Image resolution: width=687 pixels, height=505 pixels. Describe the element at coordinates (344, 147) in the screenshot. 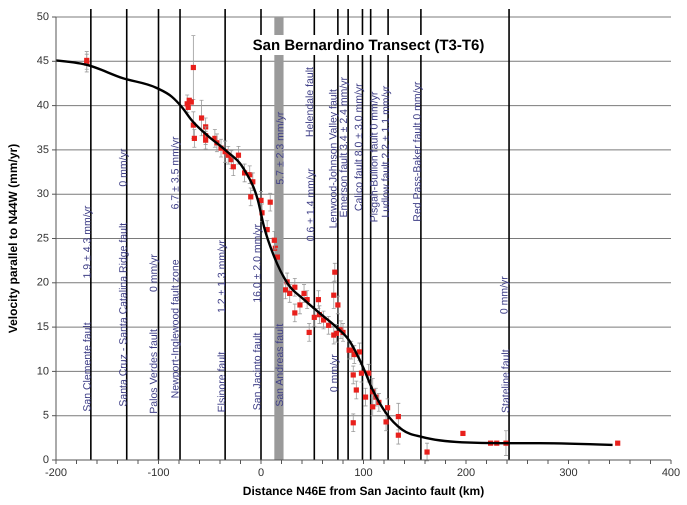

I see `annotation: Emerson fault 3.4 ± 2.4 mm/yr` at that location.